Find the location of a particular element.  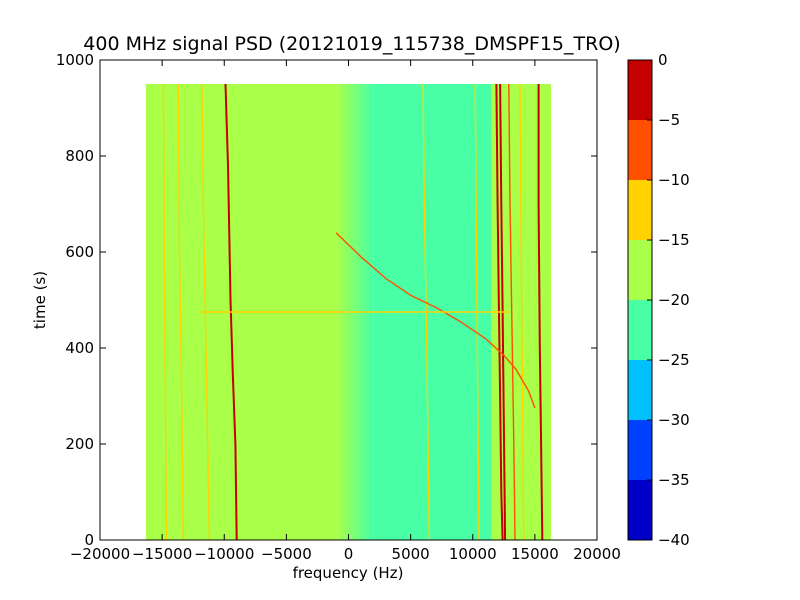

x-tick-label: −10000 is located at coordinates (224, 554).